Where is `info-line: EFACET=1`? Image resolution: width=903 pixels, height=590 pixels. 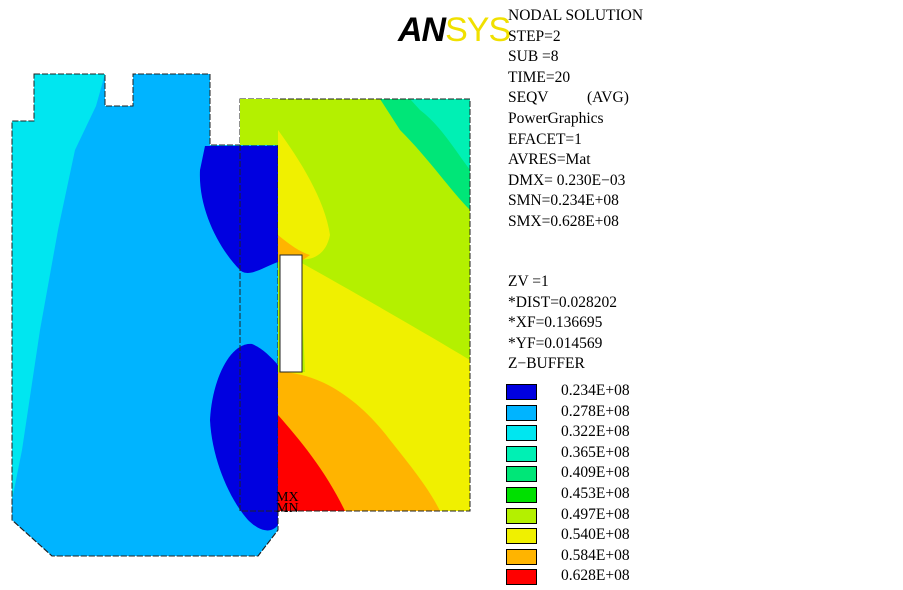 info-line: EFACET=1 is located at coordinates (545, 139).